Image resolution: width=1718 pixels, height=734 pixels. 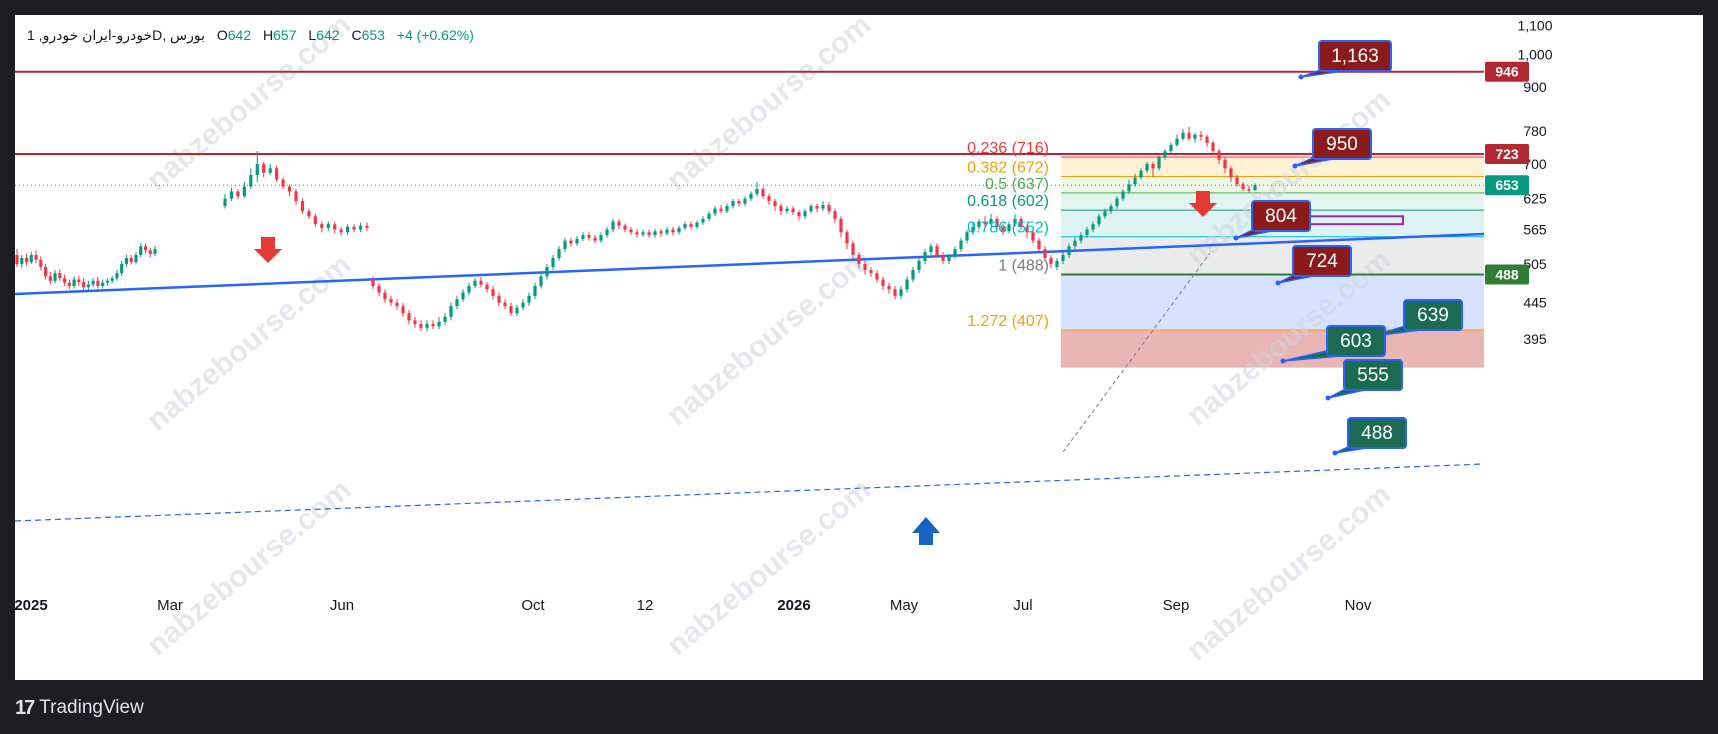 I want to click on high-label: H, so click(x=268, y=35).